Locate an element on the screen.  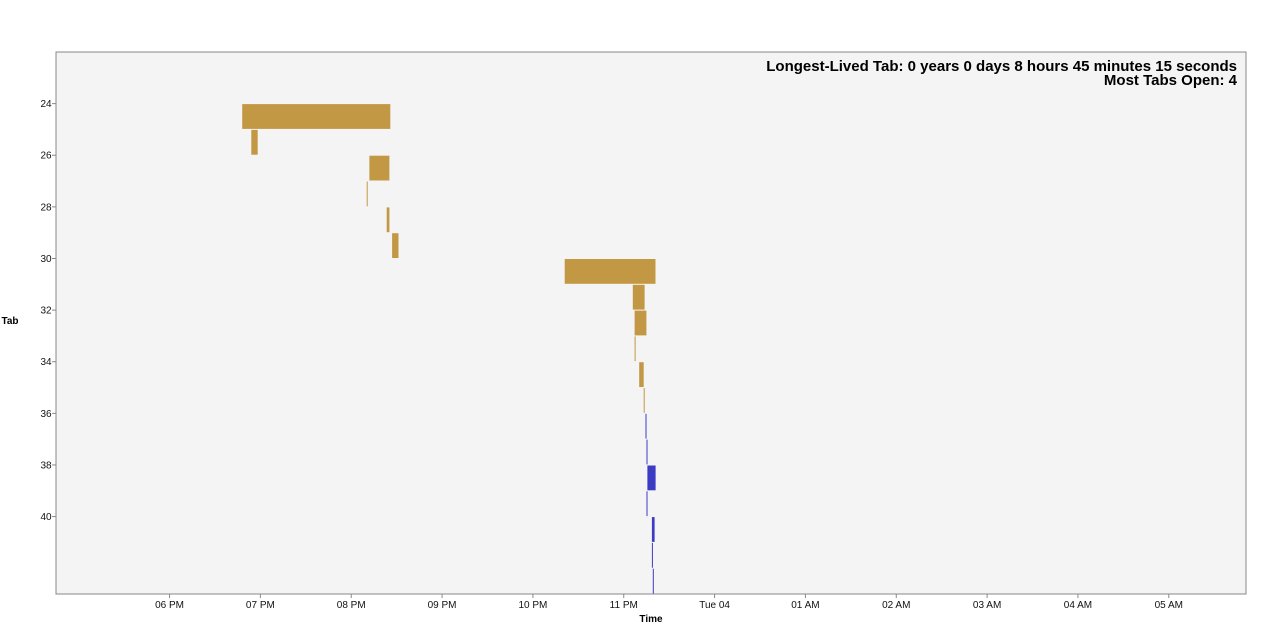
y-tick-label: 32 is located at coordinates (46, 311).